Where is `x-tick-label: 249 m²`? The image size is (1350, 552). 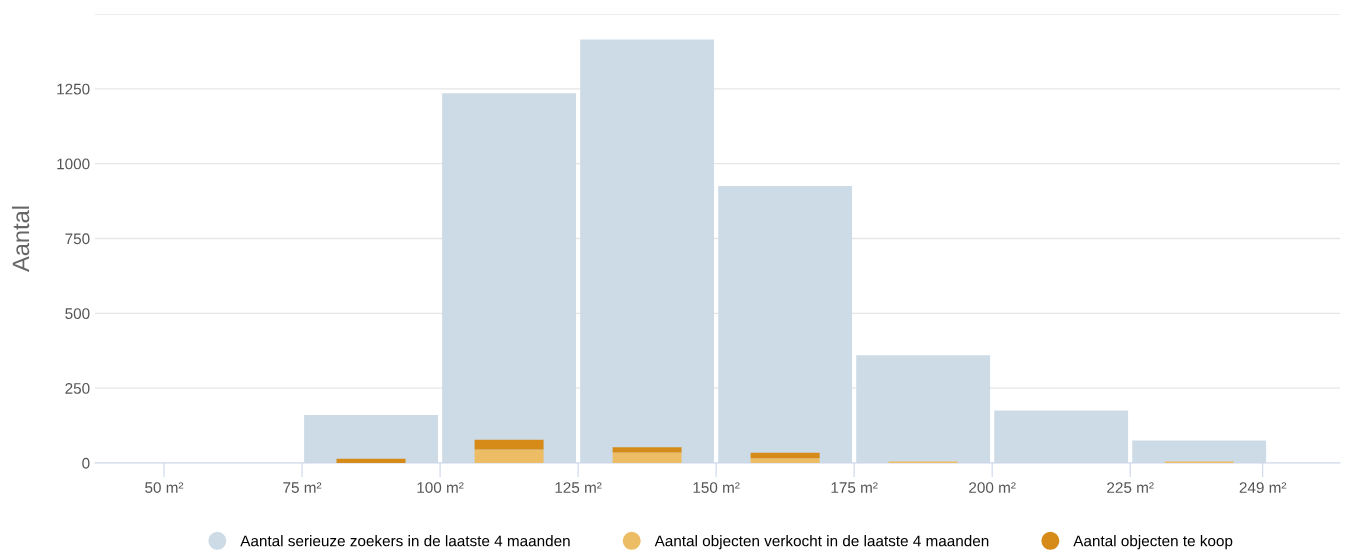 x-tick-label: 249 m² is located at coordinates (1263, 487).